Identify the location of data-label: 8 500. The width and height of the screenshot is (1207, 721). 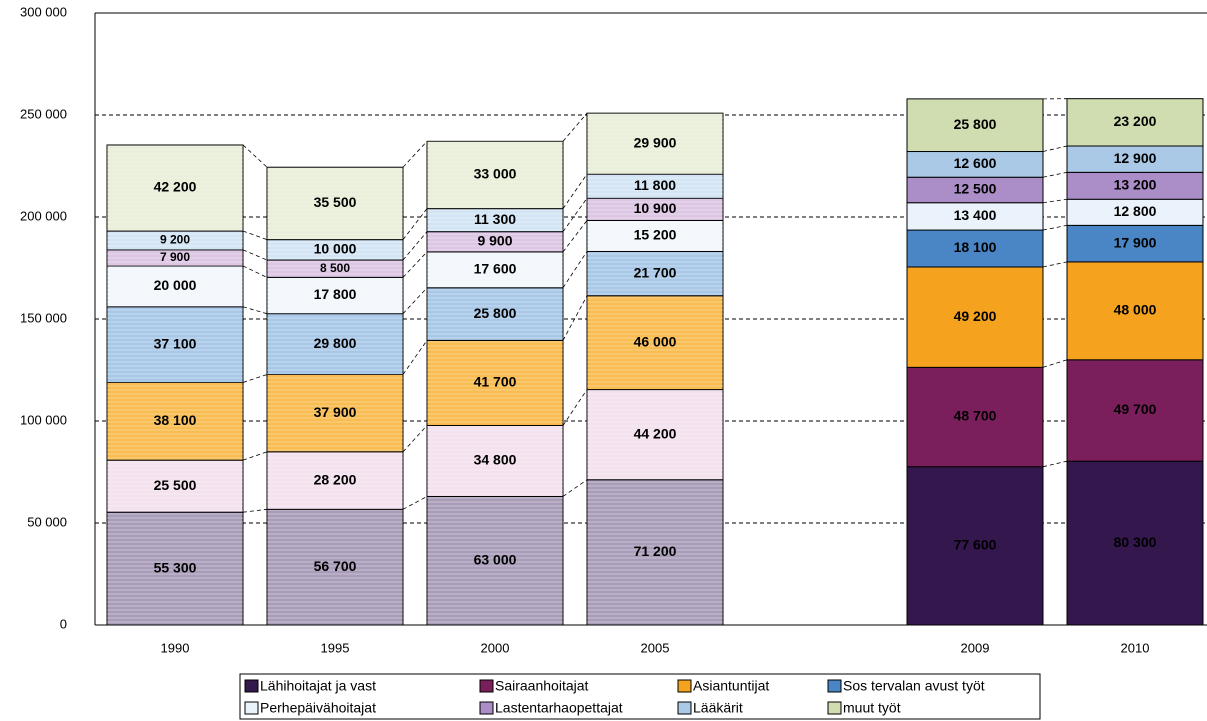
(335, 268).